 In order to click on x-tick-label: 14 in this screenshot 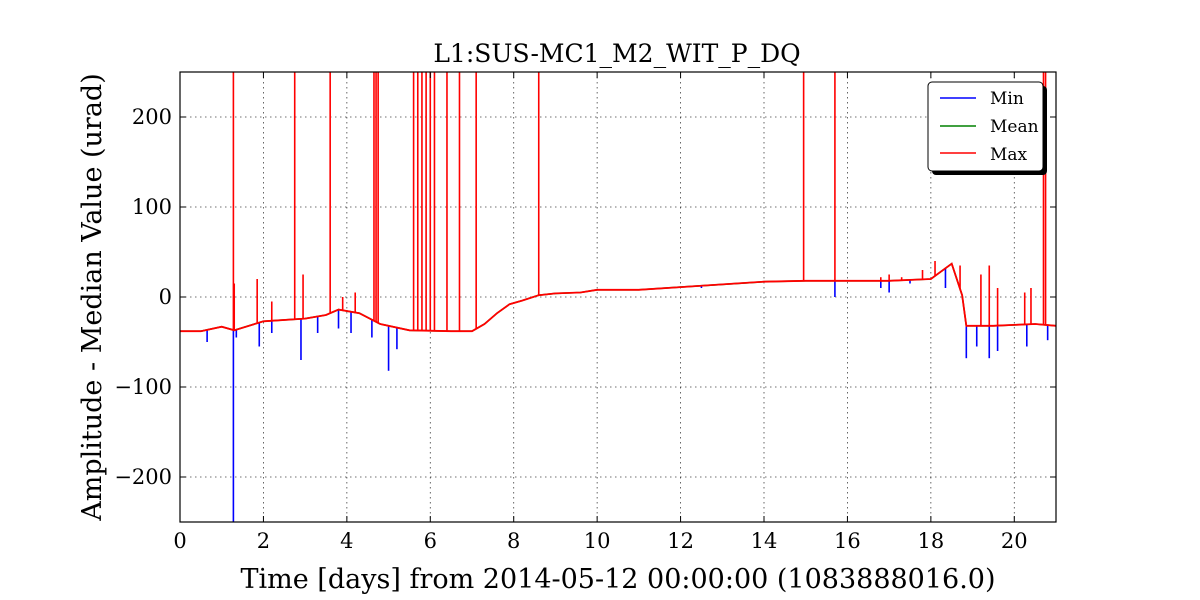, I will do `click(764, 541)`.